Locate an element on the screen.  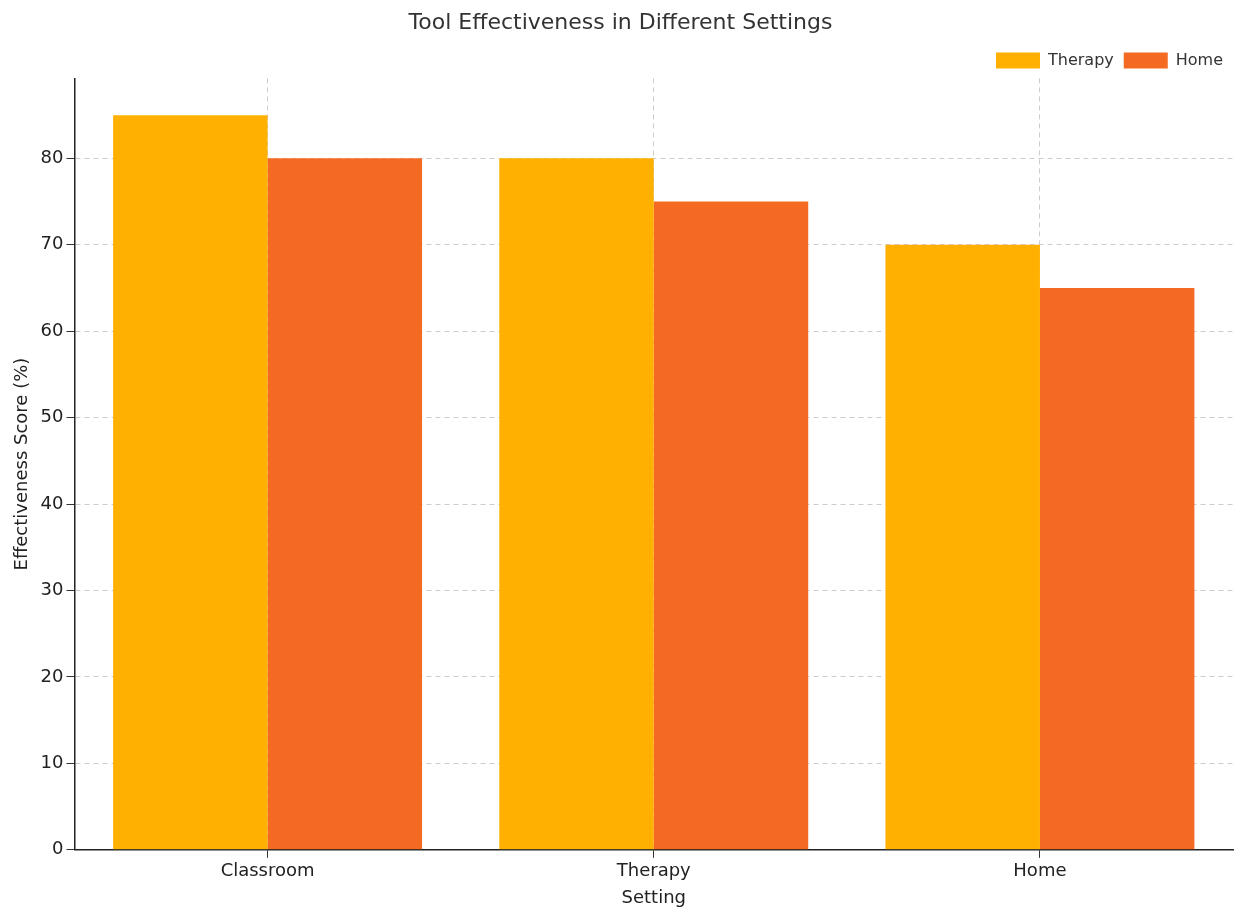
chart-title: Tool Effectiveness in Different Settings is located at coordinates (620, 21).